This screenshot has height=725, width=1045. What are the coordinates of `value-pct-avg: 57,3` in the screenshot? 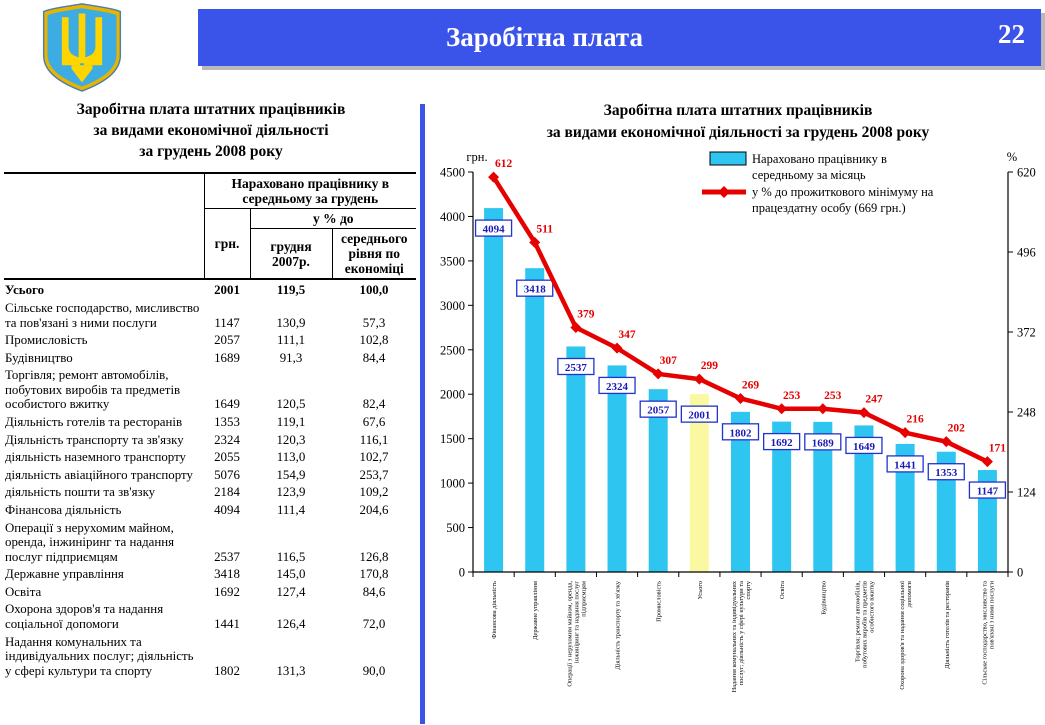 It's located at (374, 322).